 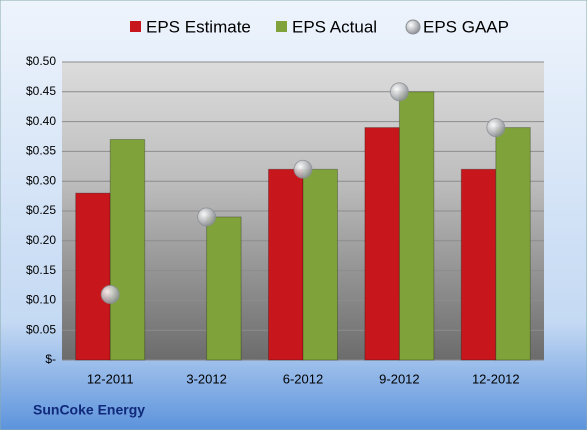 What do you see at coordinates (198, 26) in the screenshot?
I see `legend-label: EPS Estimate` at bounding box center [198, 26].